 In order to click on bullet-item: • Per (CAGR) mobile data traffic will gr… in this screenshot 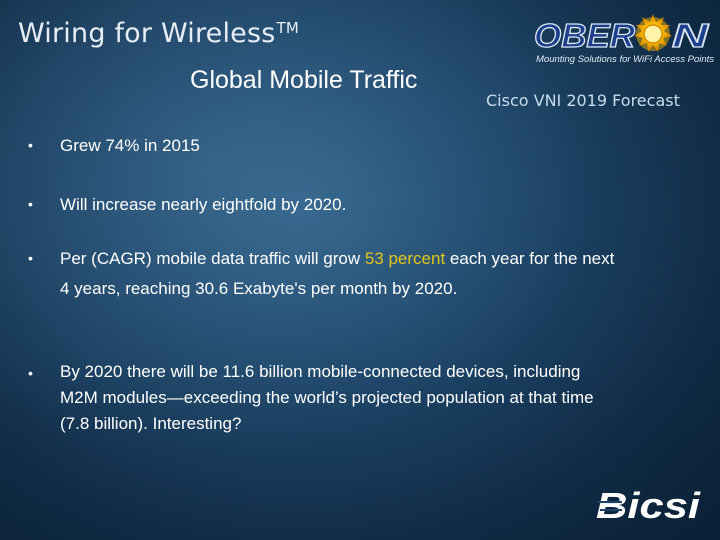, I will do `click(328, 274)`.